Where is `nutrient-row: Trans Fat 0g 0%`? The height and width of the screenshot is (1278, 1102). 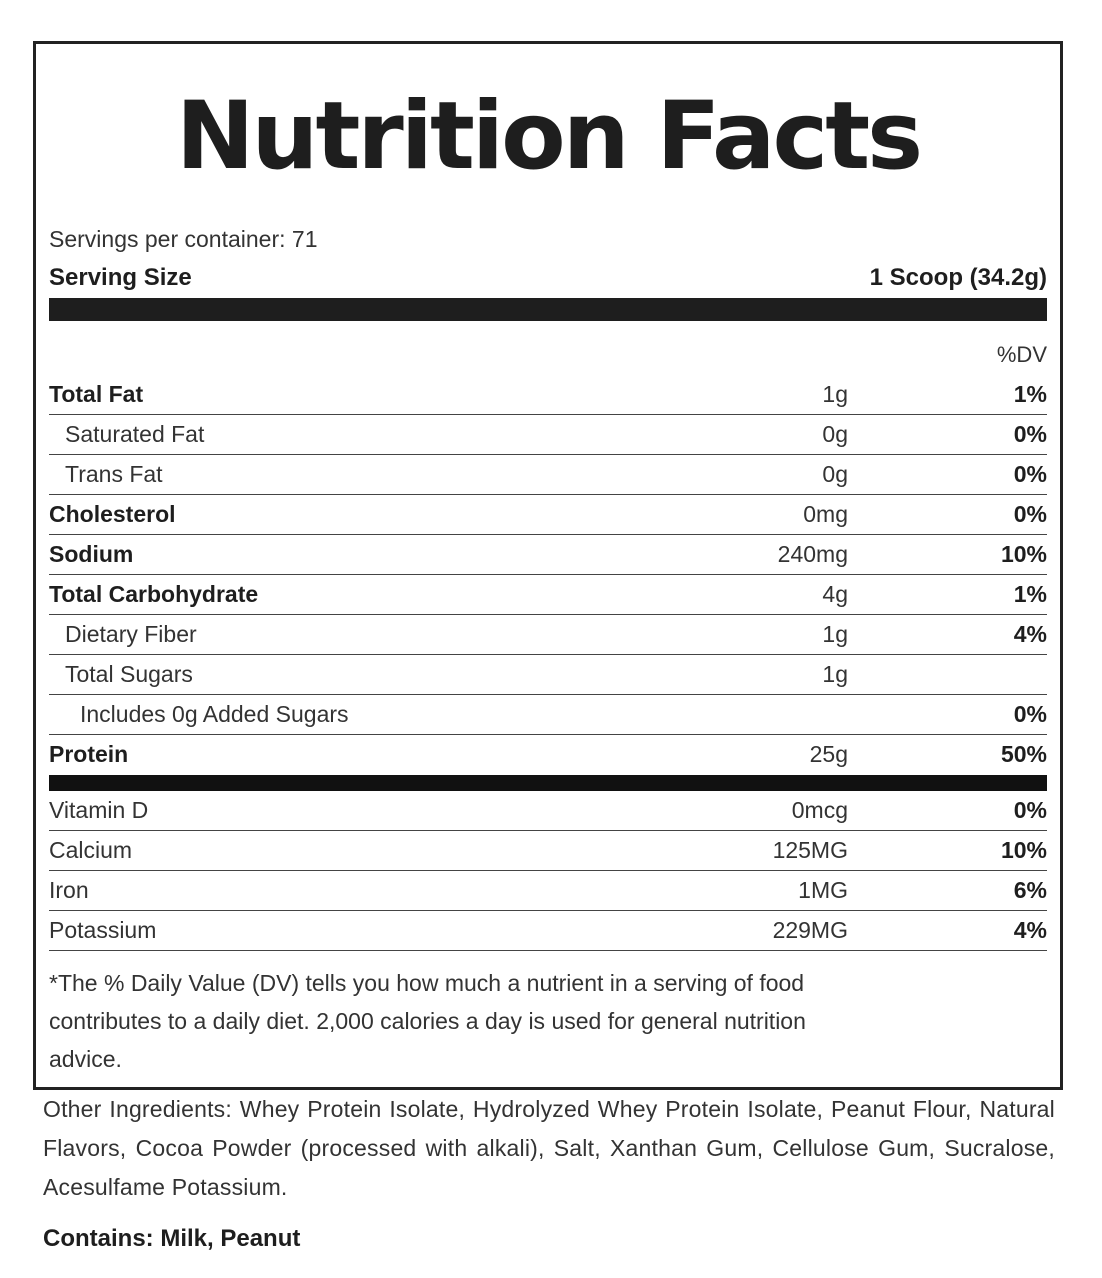 nutrient-row: Trans Fat 0g 0% is located at coordinates (548, 475).